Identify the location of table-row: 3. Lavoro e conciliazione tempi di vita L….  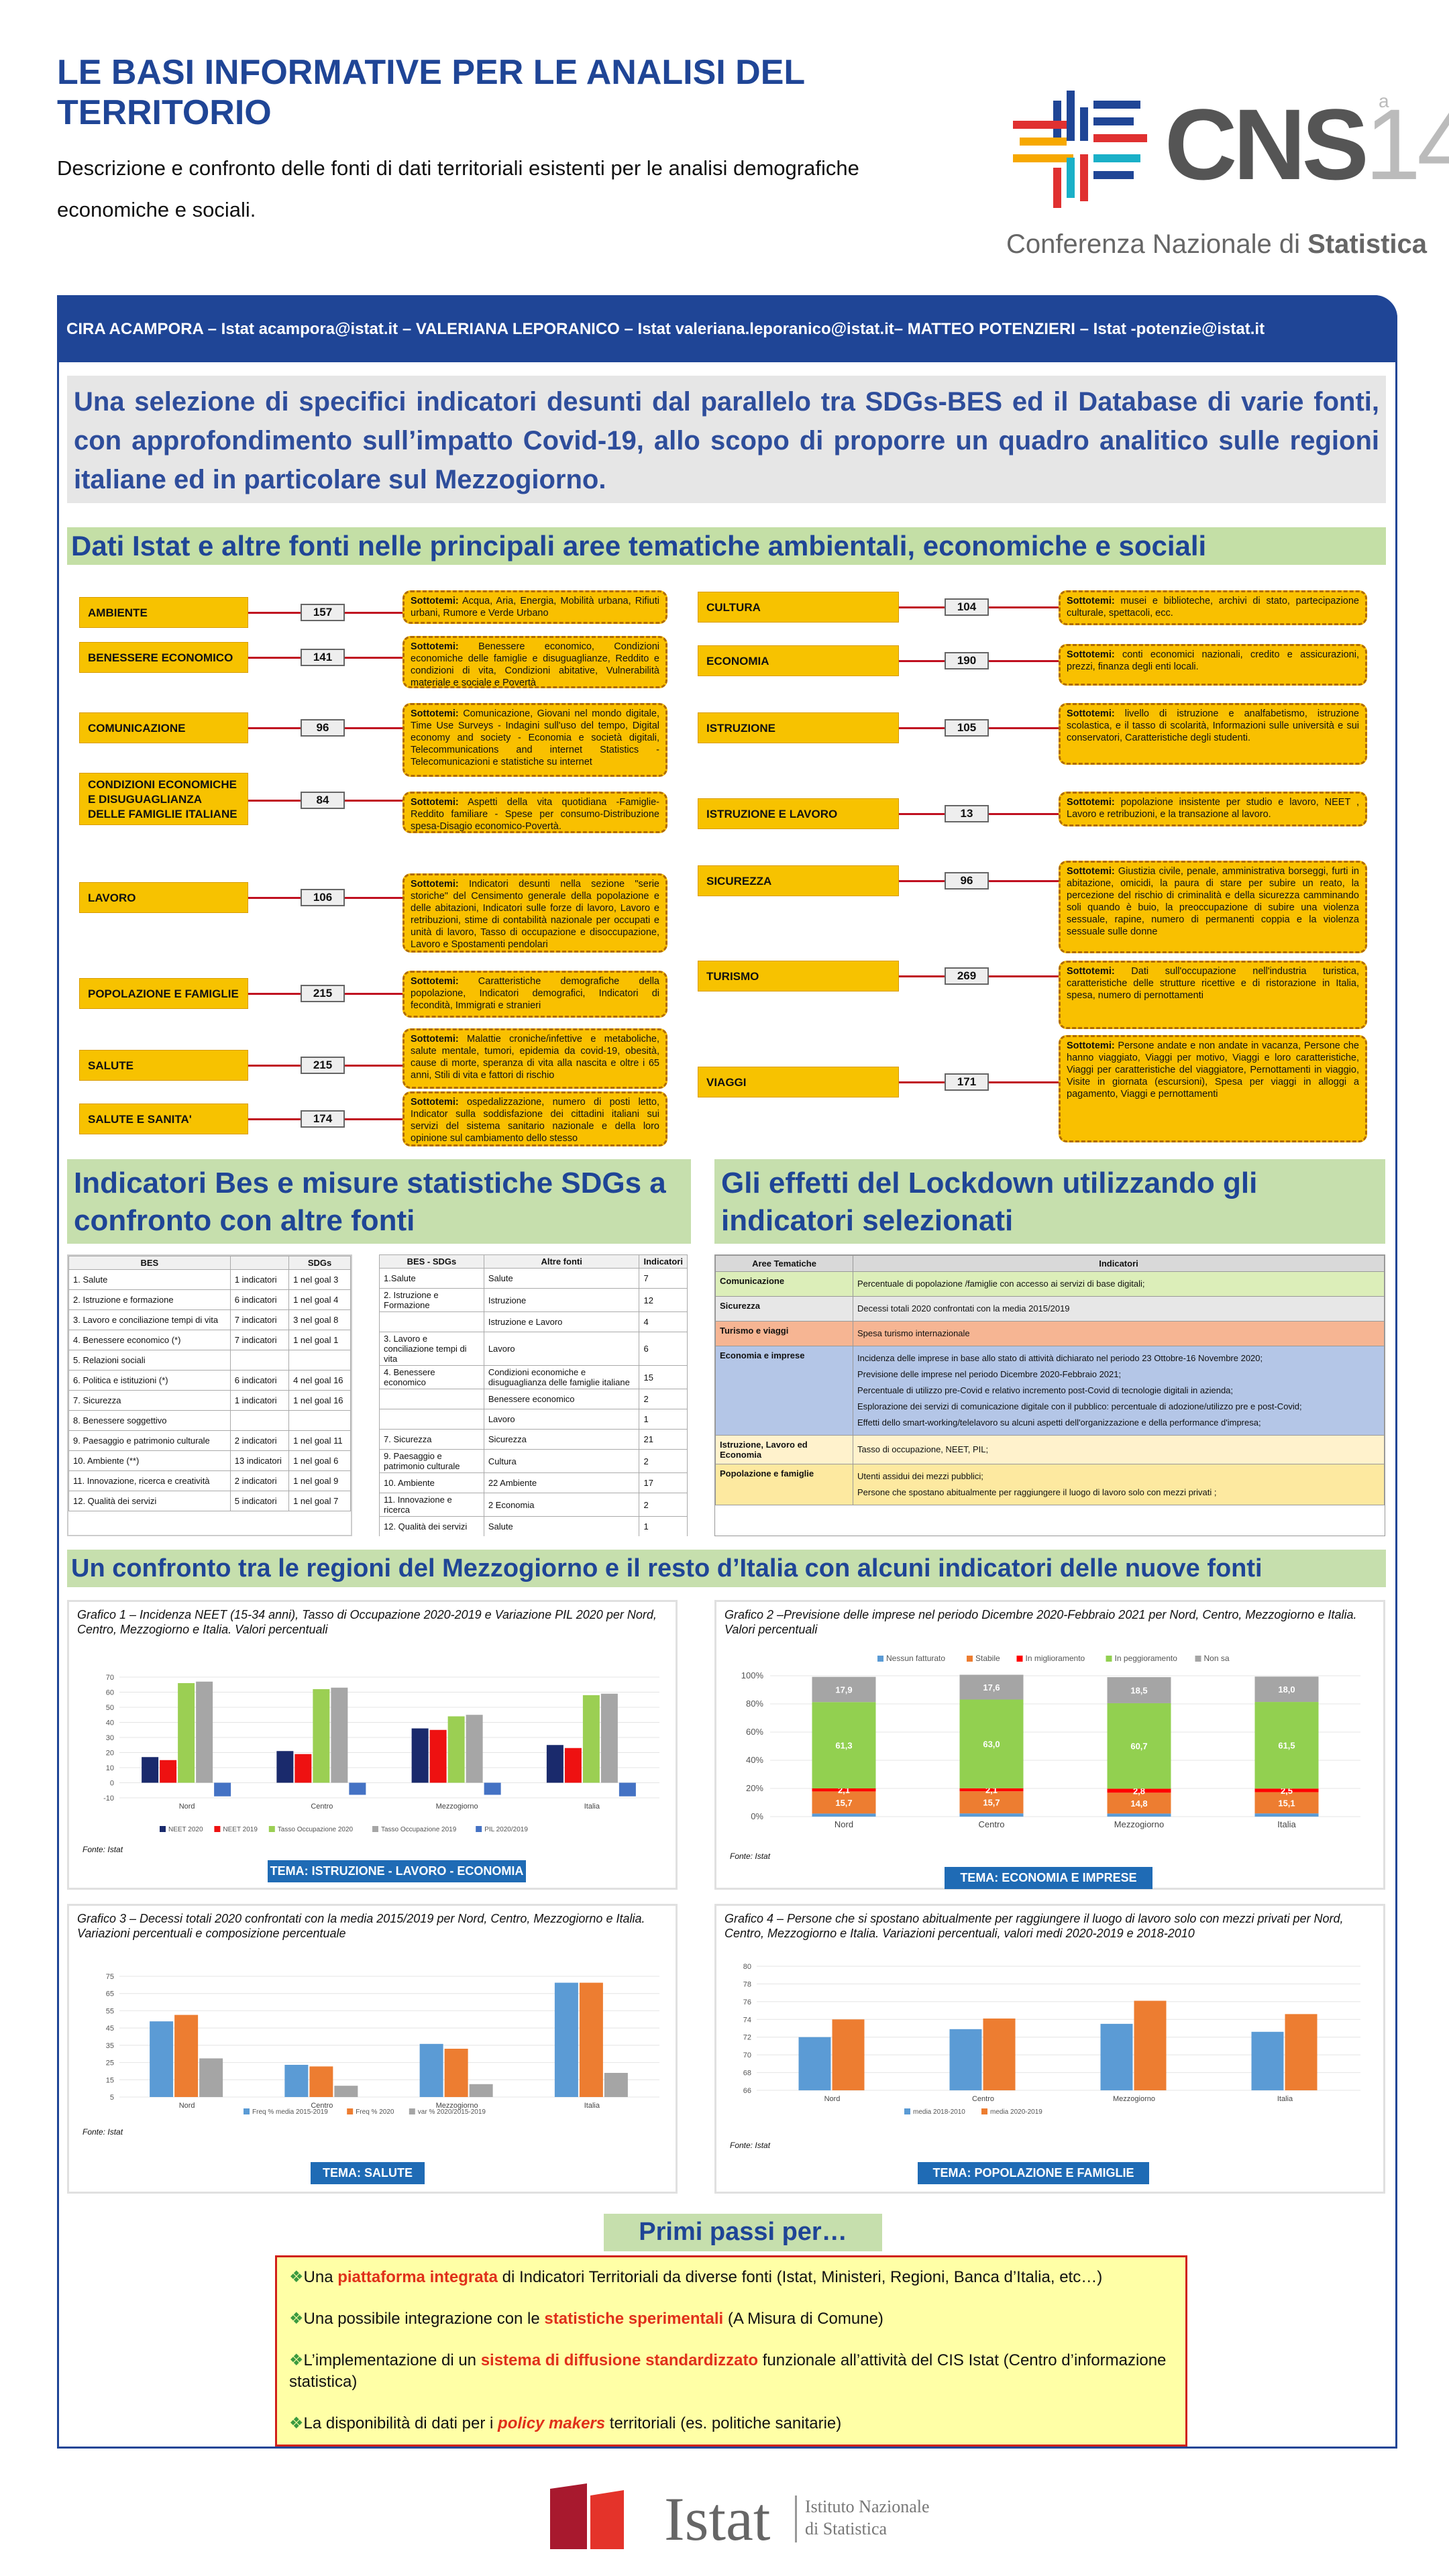
(533, 1349).